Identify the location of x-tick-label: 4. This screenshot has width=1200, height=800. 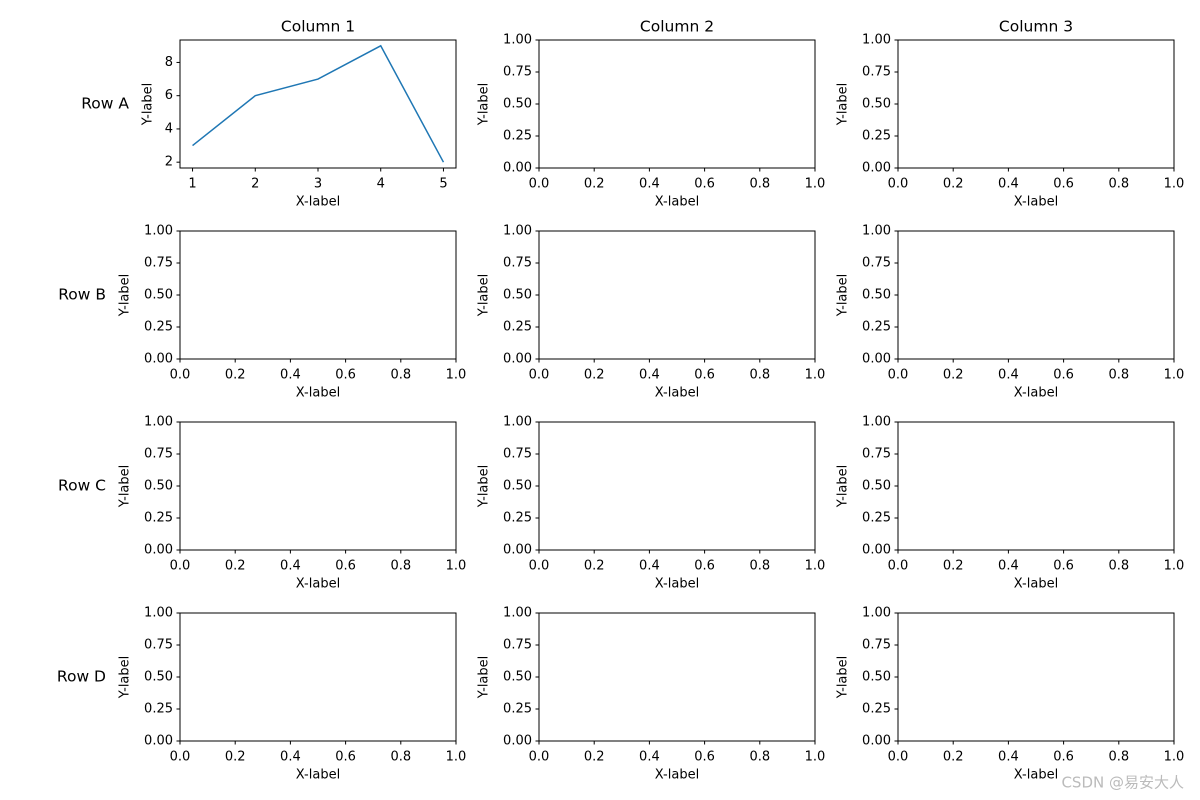
(381, 184).